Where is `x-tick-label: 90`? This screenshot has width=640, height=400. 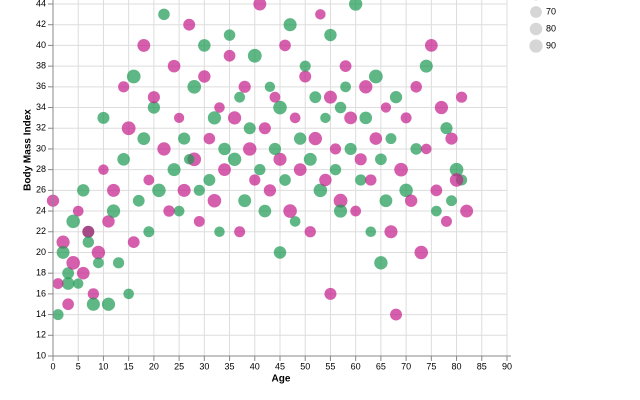
x-tick-label: 90 is located at coordinates (507, 366).